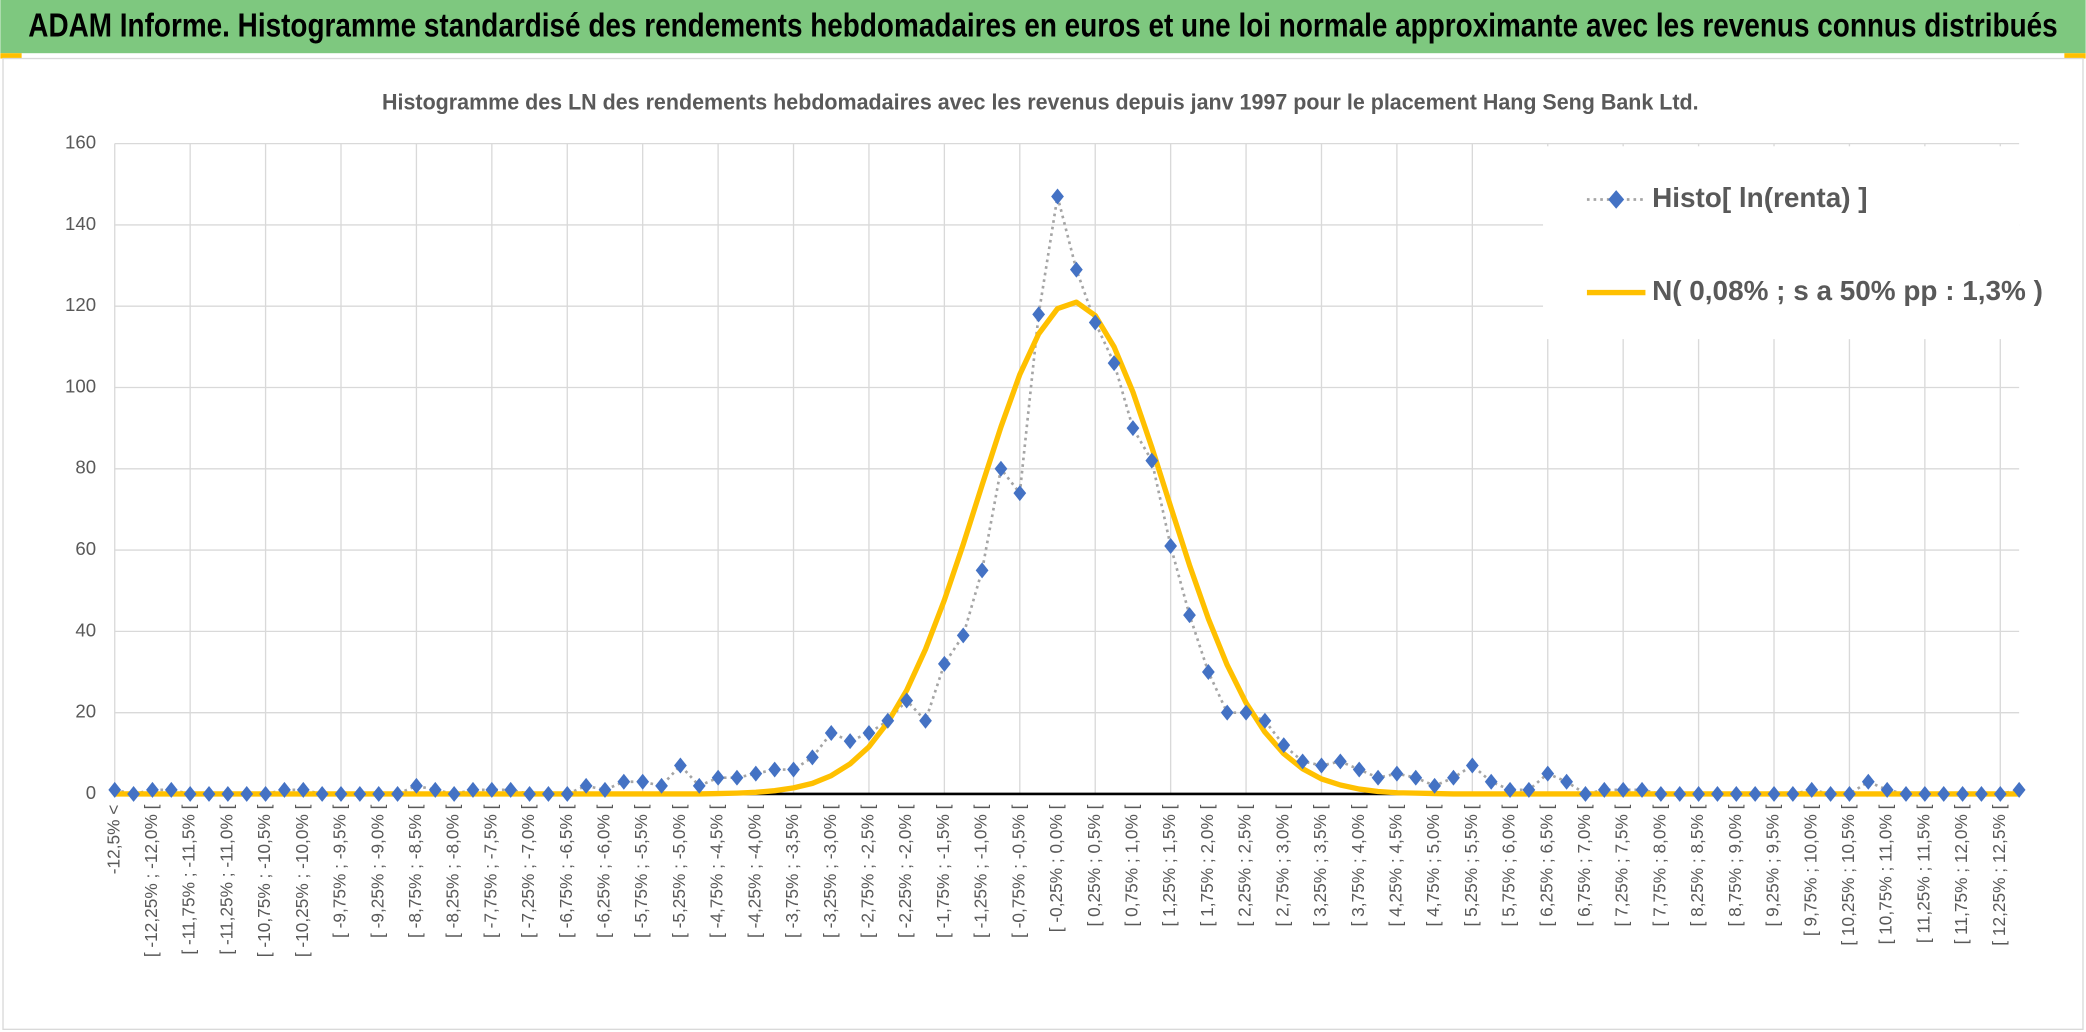  I want to click on x-tick-label: [ -9,25% ; -9,0% [, so click(377, 871).